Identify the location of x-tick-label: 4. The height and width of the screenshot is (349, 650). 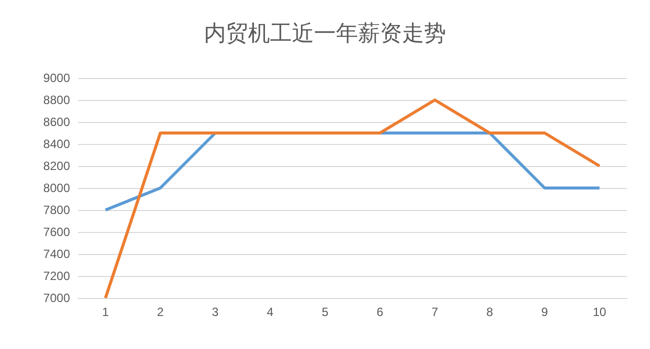
(270, 312).